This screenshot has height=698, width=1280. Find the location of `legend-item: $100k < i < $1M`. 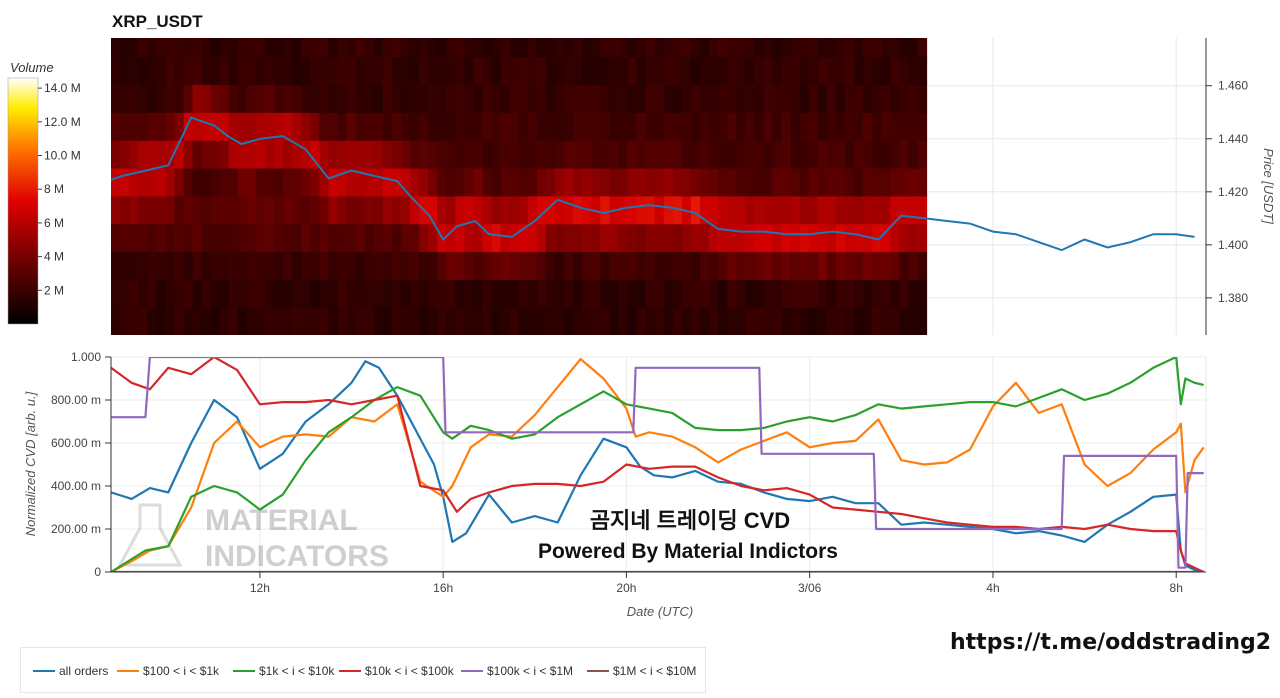

legend-item: $100k < i < $1M is located at coordinates (517, 671).